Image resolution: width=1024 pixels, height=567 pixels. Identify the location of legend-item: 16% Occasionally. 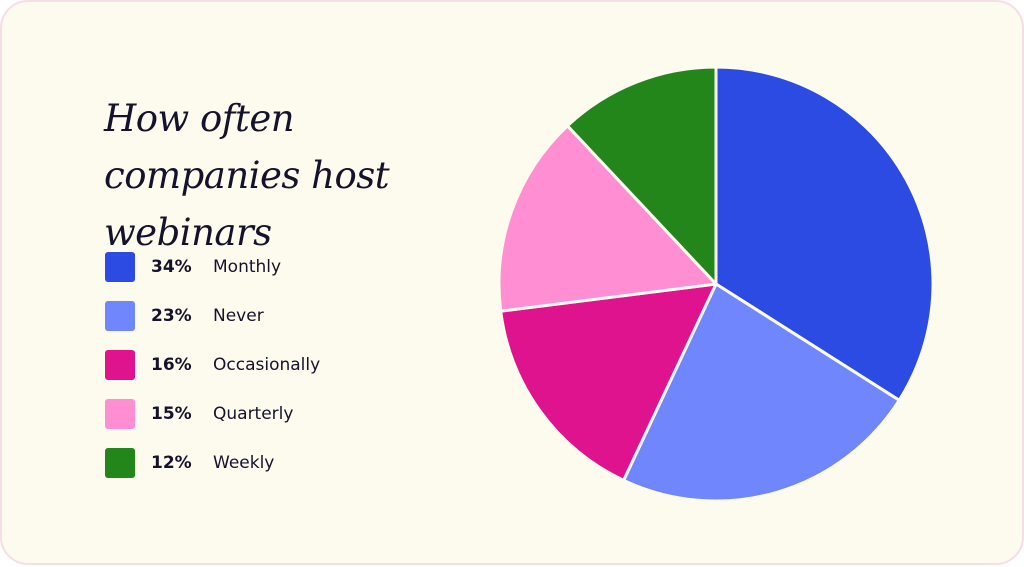
(255, 365).